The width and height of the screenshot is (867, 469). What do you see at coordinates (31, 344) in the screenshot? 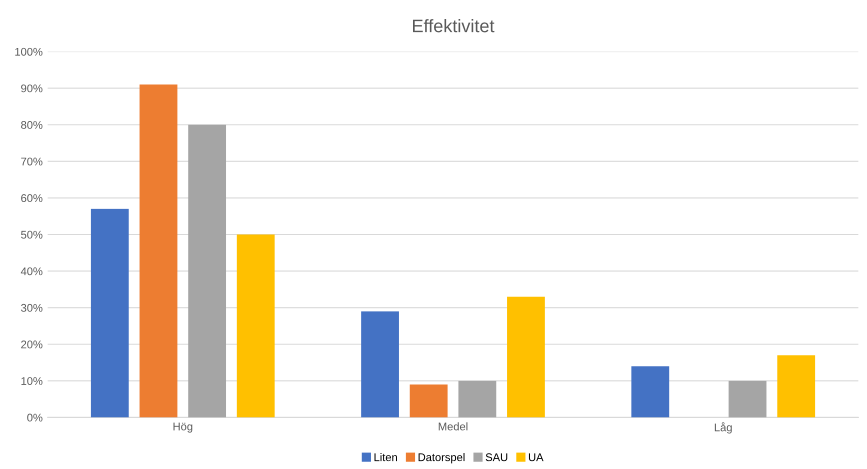
I see `y-tick-label: 20%` at bounding box center [31, 344].